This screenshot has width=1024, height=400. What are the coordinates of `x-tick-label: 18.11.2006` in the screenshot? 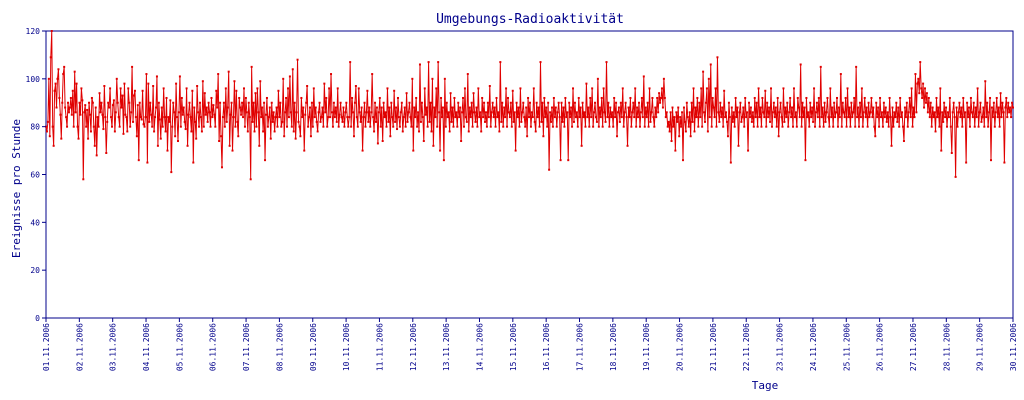 It's located at (613, 347).